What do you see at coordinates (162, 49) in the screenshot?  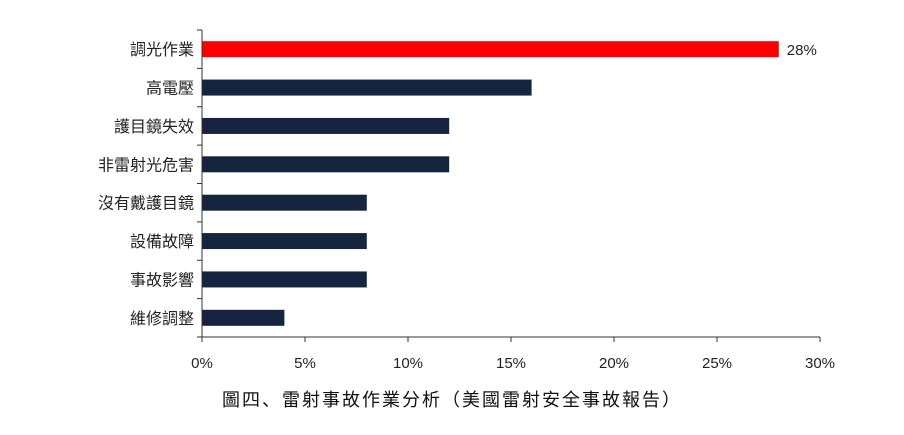 I see `category-label: 調光作業` at bounding box center [162, 49].